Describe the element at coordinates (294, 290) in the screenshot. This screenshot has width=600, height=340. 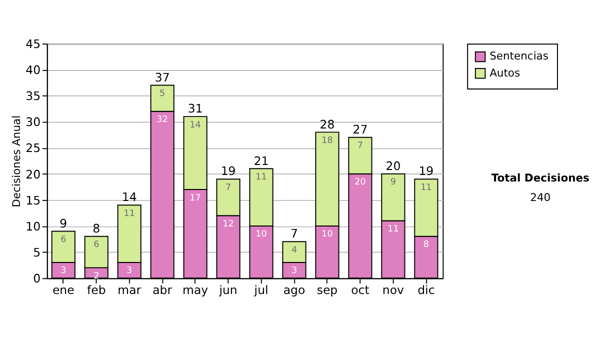
I see `x-tick-label: ago` at that location.